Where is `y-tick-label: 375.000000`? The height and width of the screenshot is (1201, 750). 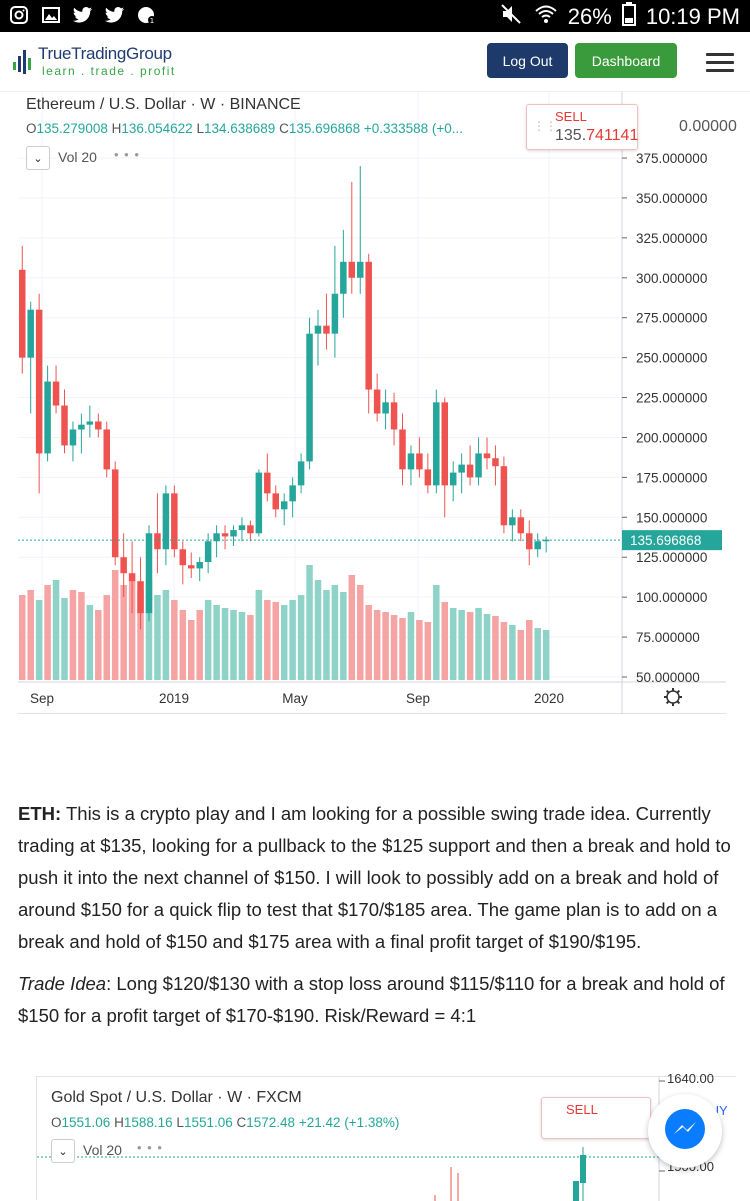 y-tick-label: 375.000000 is located at coordinates (671, 158).